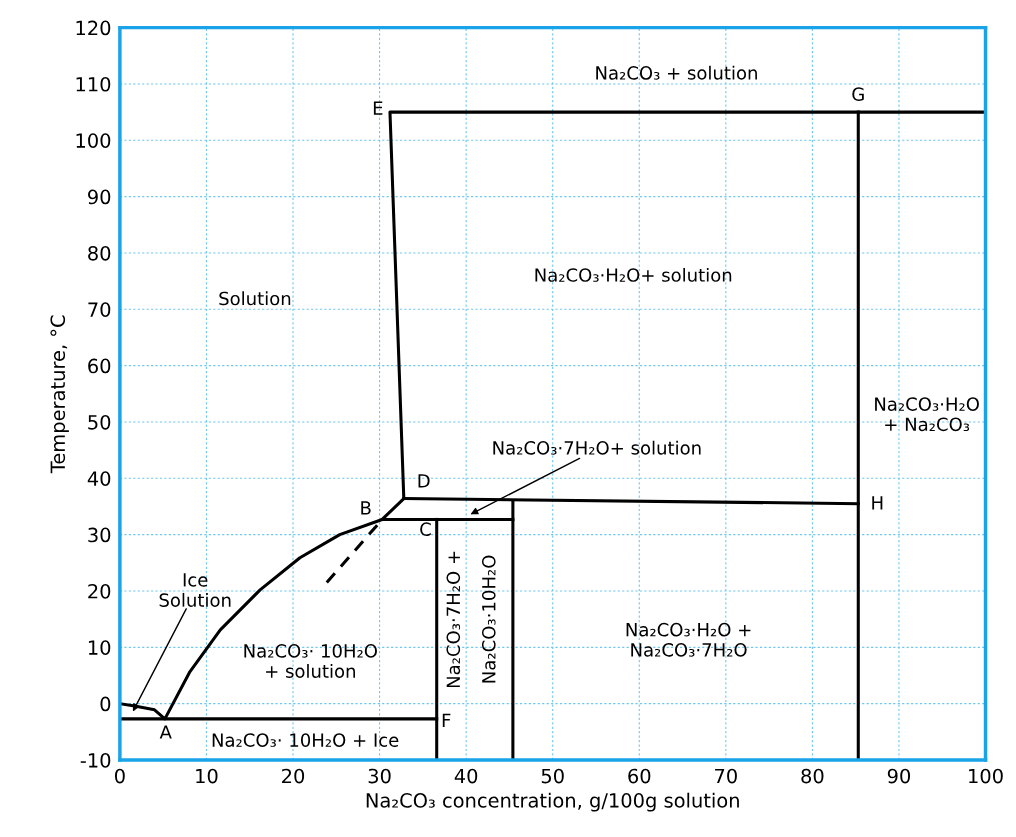 Image resolution: width=1016 pixels, height=837 pixels. Describe the element at coordinates (639, 776) in the screenshot. I see `x-tick-label: 60` at that location.